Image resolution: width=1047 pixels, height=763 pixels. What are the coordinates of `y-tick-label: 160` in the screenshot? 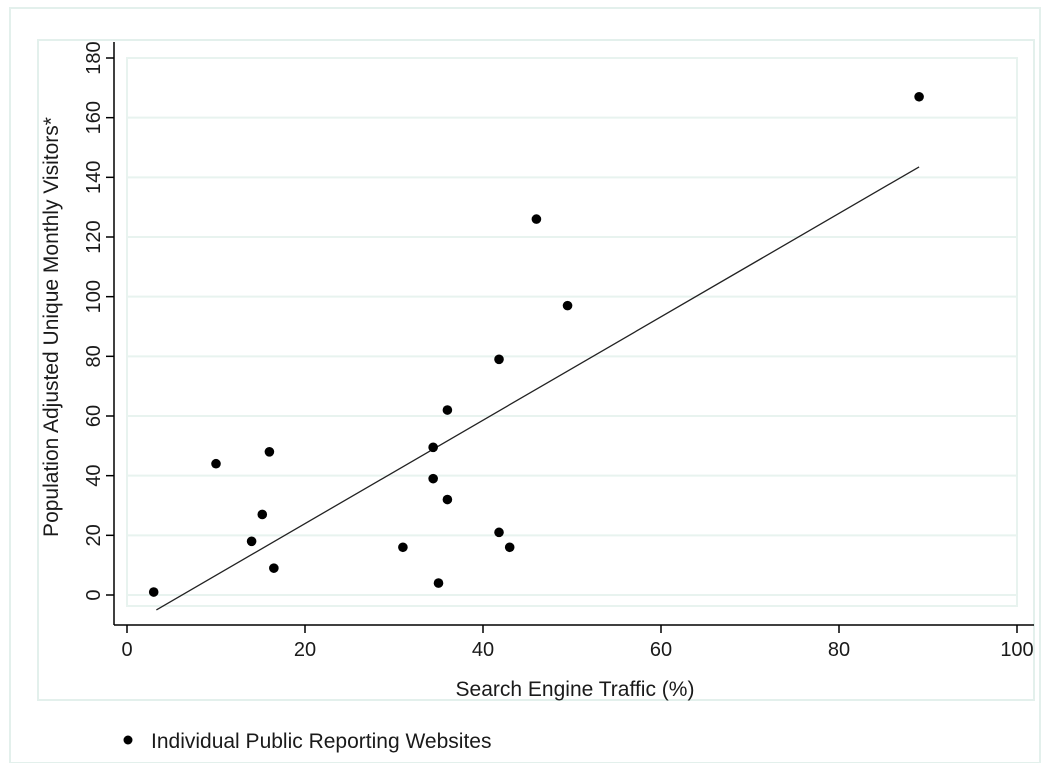 It's located at (94, 117).